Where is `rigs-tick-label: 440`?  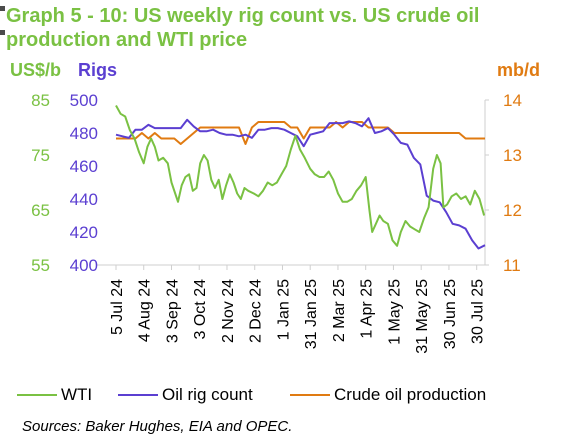 rigs-tick-label: 440 is located at coordinates (84, 199).